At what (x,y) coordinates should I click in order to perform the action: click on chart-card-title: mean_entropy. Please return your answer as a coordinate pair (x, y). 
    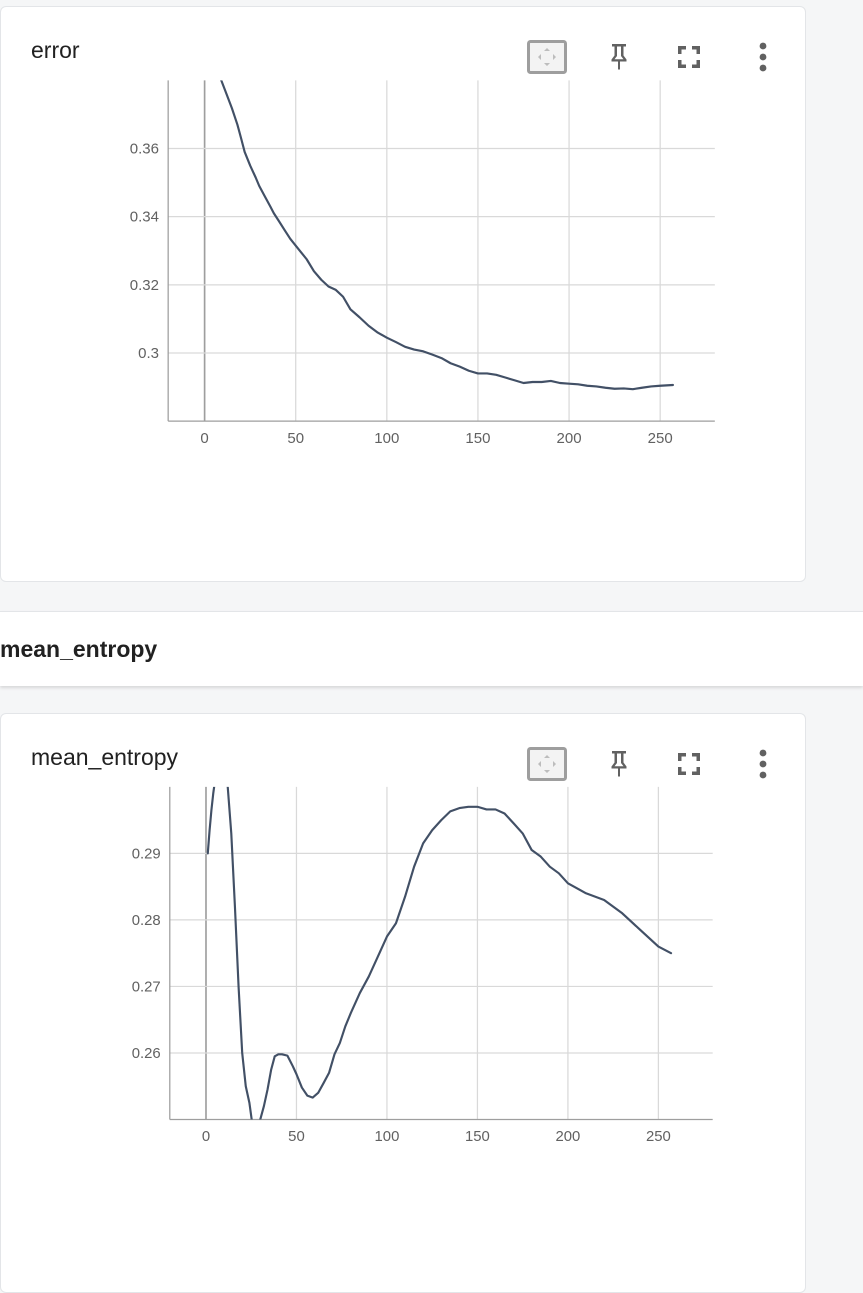
    Looking at the image, I should click on (105, 757).